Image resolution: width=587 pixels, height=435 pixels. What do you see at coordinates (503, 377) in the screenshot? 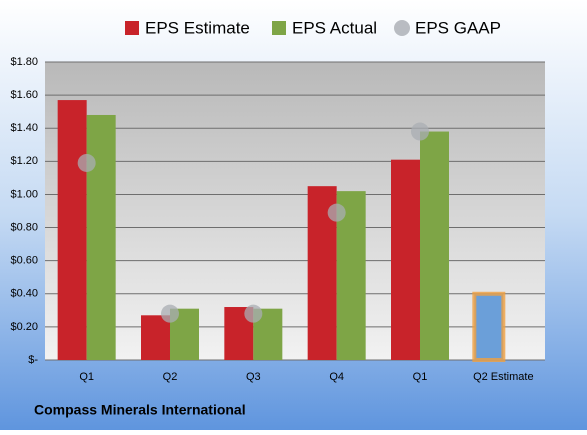
I see `x-tick-label: Q2 Estimate` at bounding box center [503, 377].